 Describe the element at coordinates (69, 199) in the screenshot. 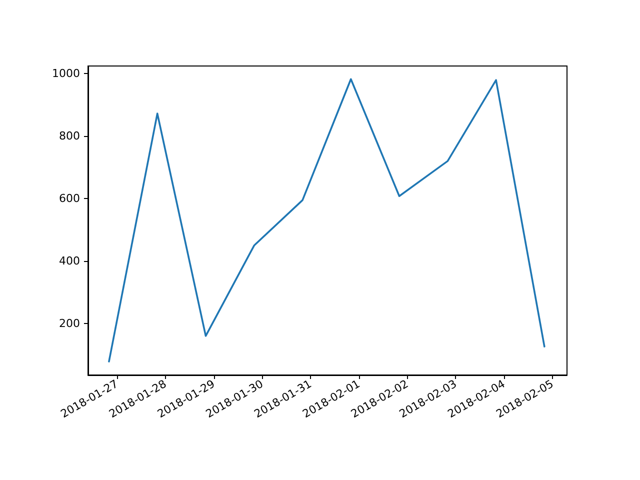

I see `y-tick-label: 600` at that location.